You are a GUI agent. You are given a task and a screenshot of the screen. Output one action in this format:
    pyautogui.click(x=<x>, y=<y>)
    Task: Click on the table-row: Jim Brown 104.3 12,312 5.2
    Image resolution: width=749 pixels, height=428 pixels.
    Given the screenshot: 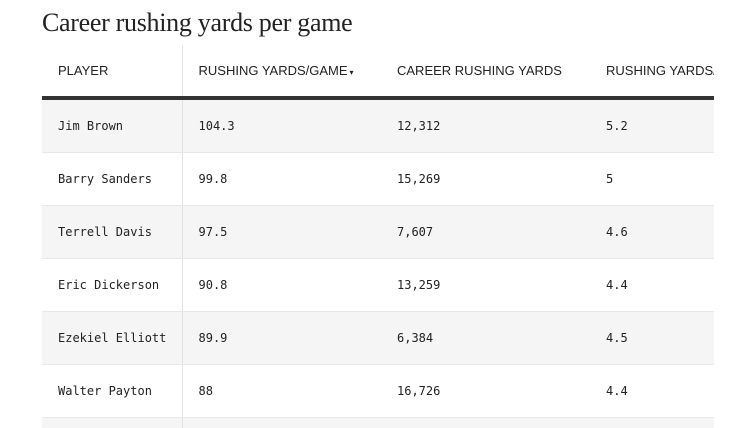 What is the action you would take?
    pyautogui.click(x=378, y=125)
    